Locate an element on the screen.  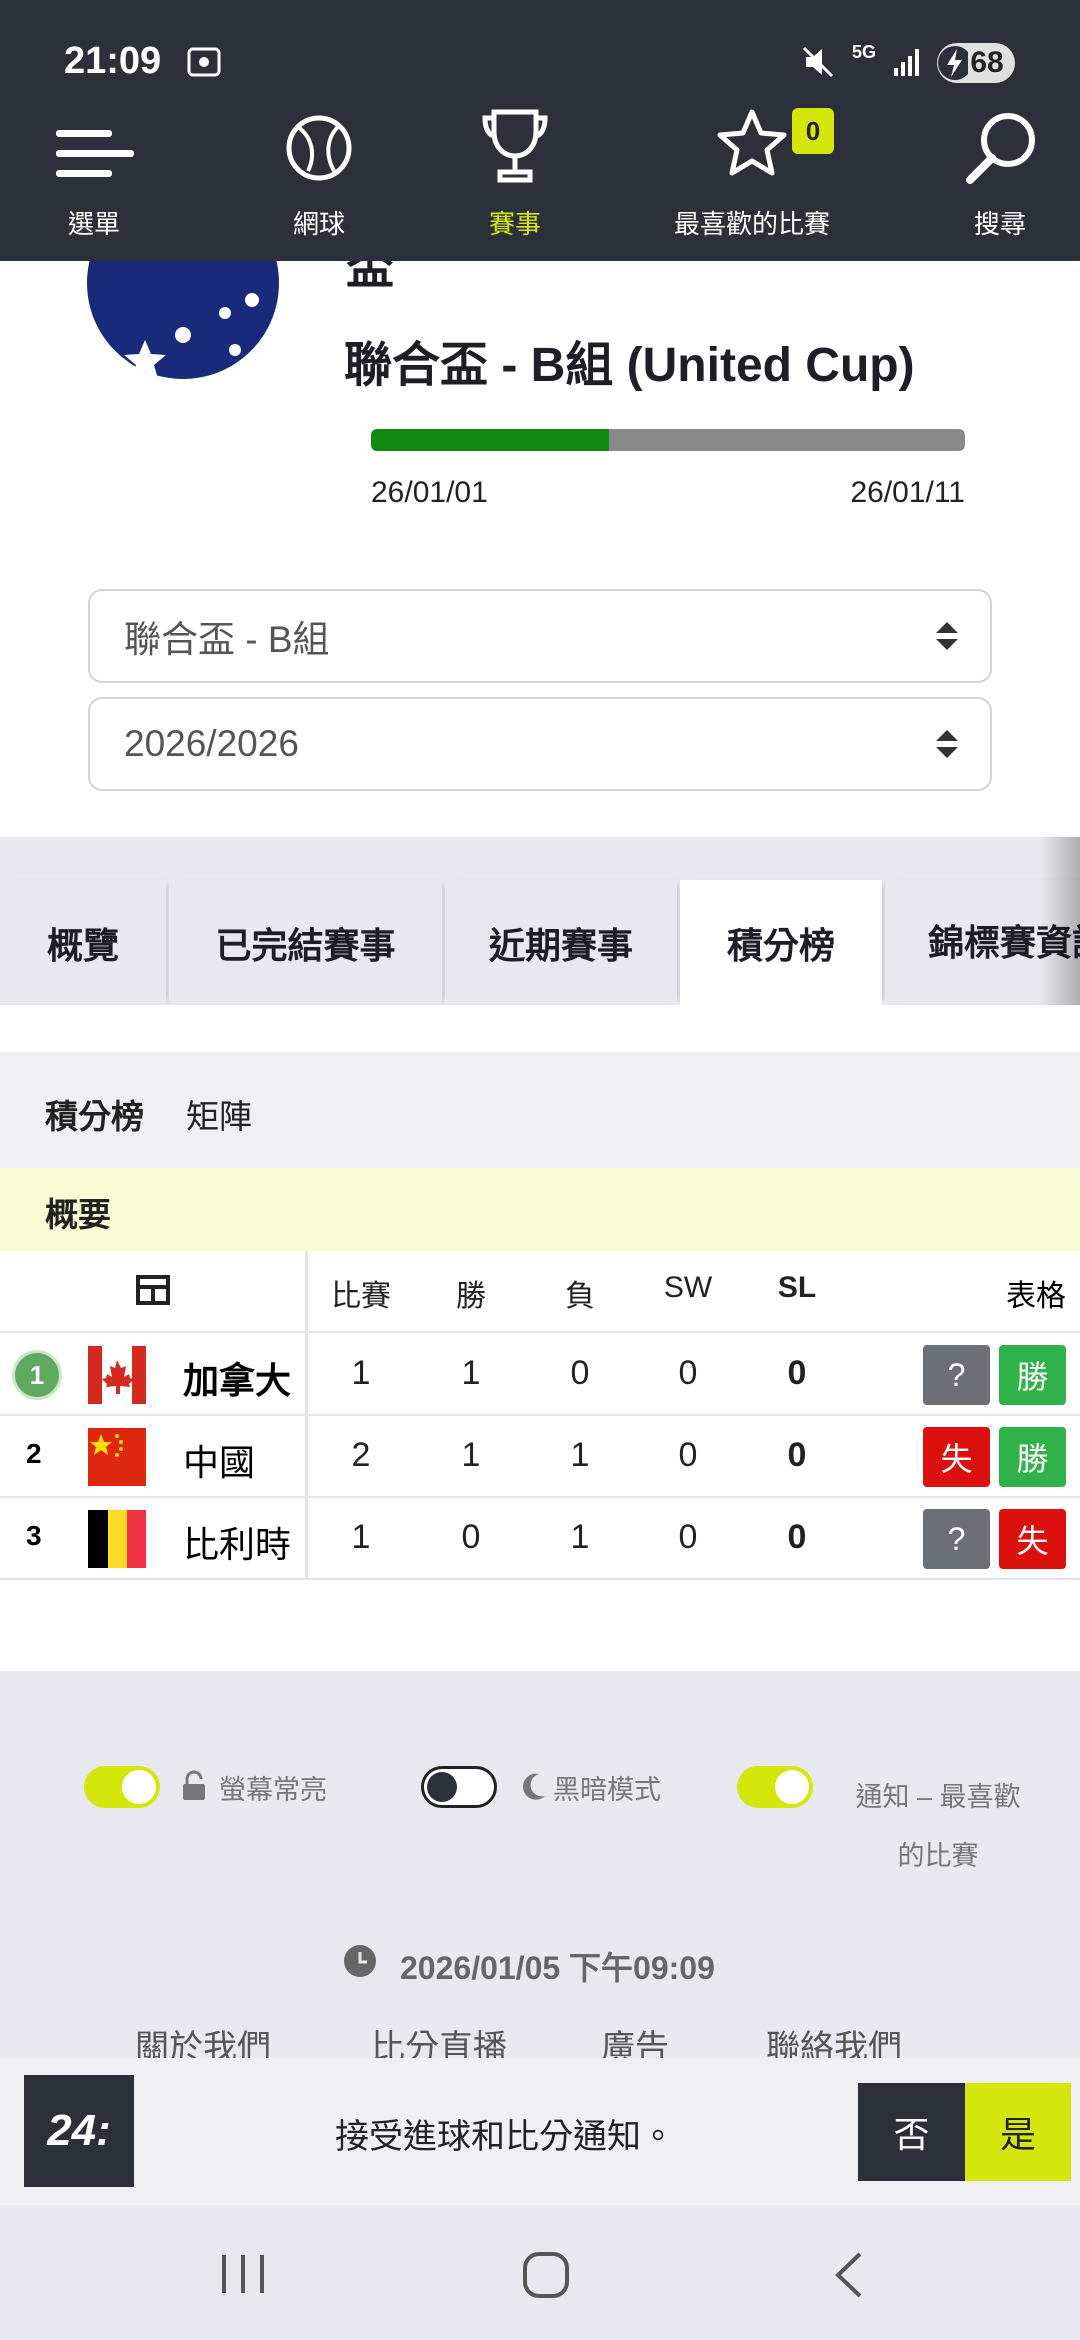
mute-icon is located at coordinates (818, 62).